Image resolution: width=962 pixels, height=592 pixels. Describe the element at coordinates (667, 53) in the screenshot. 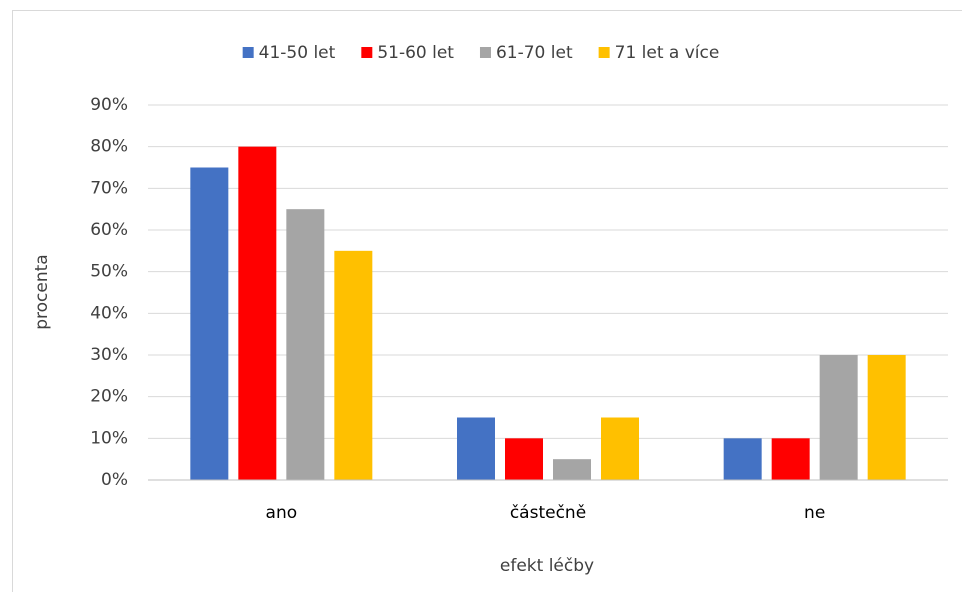

I see `legend-label: 71 let a více` at that location.